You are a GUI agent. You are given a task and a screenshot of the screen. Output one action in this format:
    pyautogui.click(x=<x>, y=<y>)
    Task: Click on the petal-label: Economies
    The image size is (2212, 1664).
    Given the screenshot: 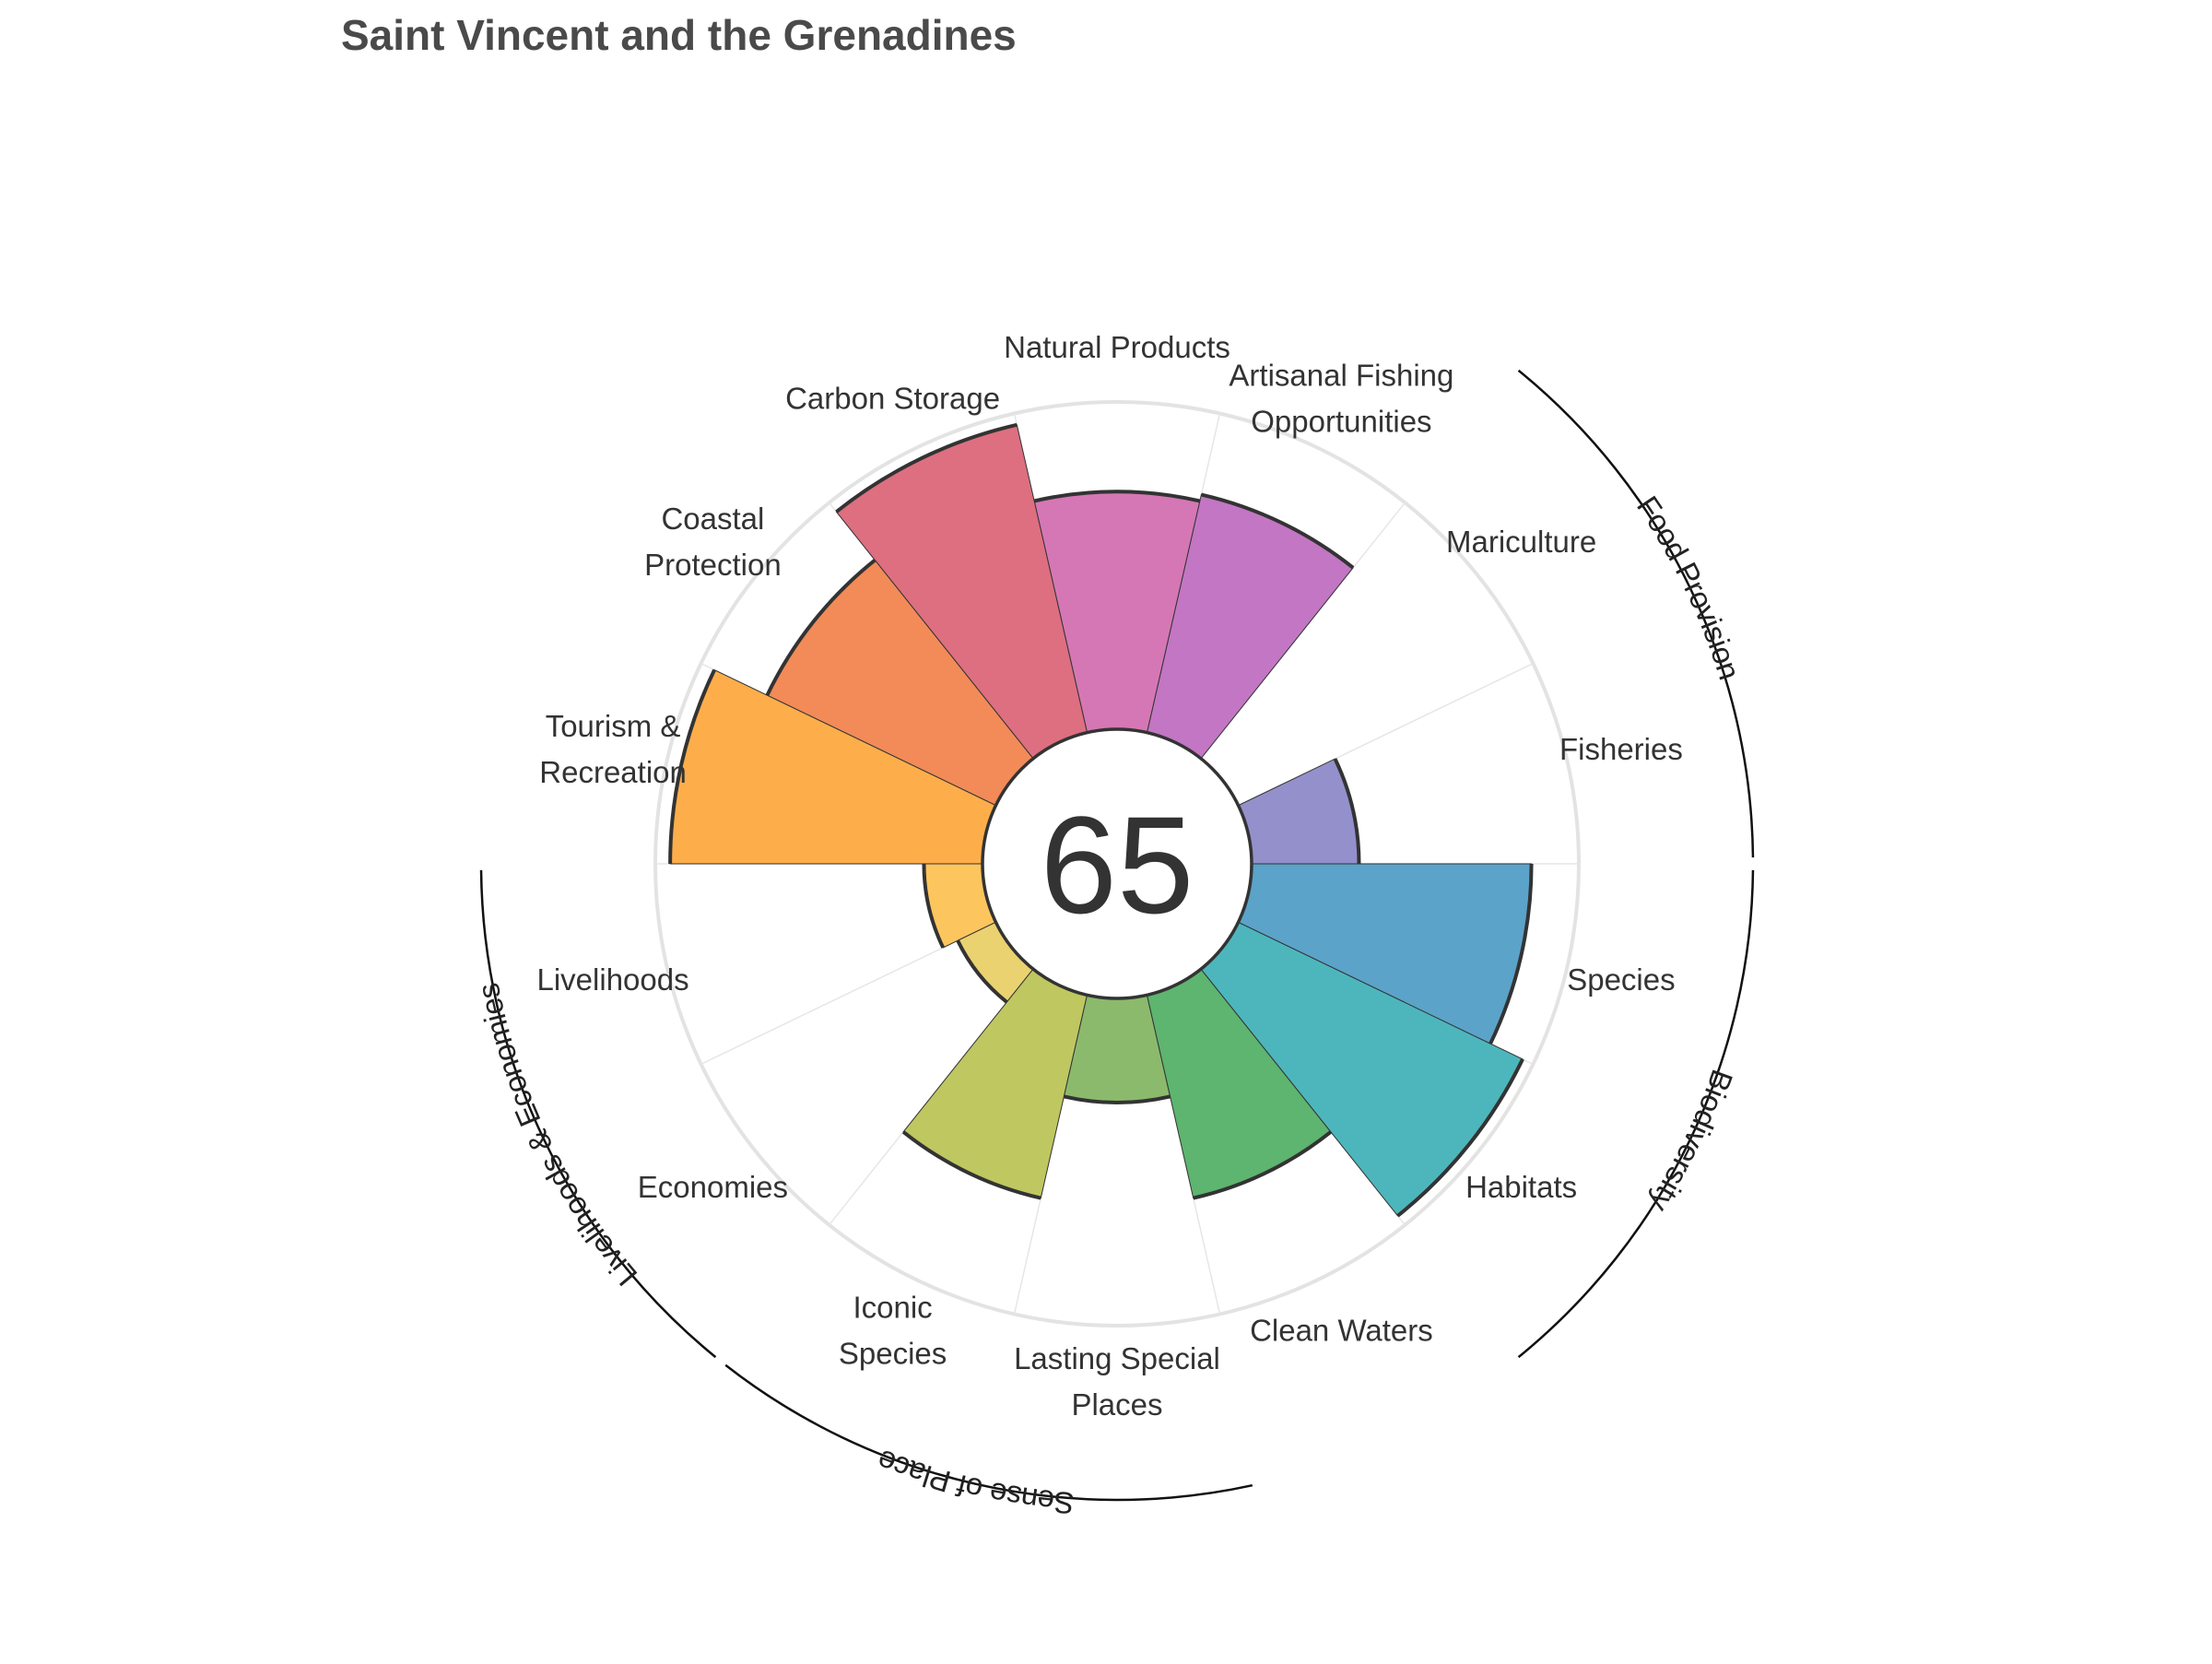 What is the action you would take?
    pyautogui.click(x=713, y=1187)
    